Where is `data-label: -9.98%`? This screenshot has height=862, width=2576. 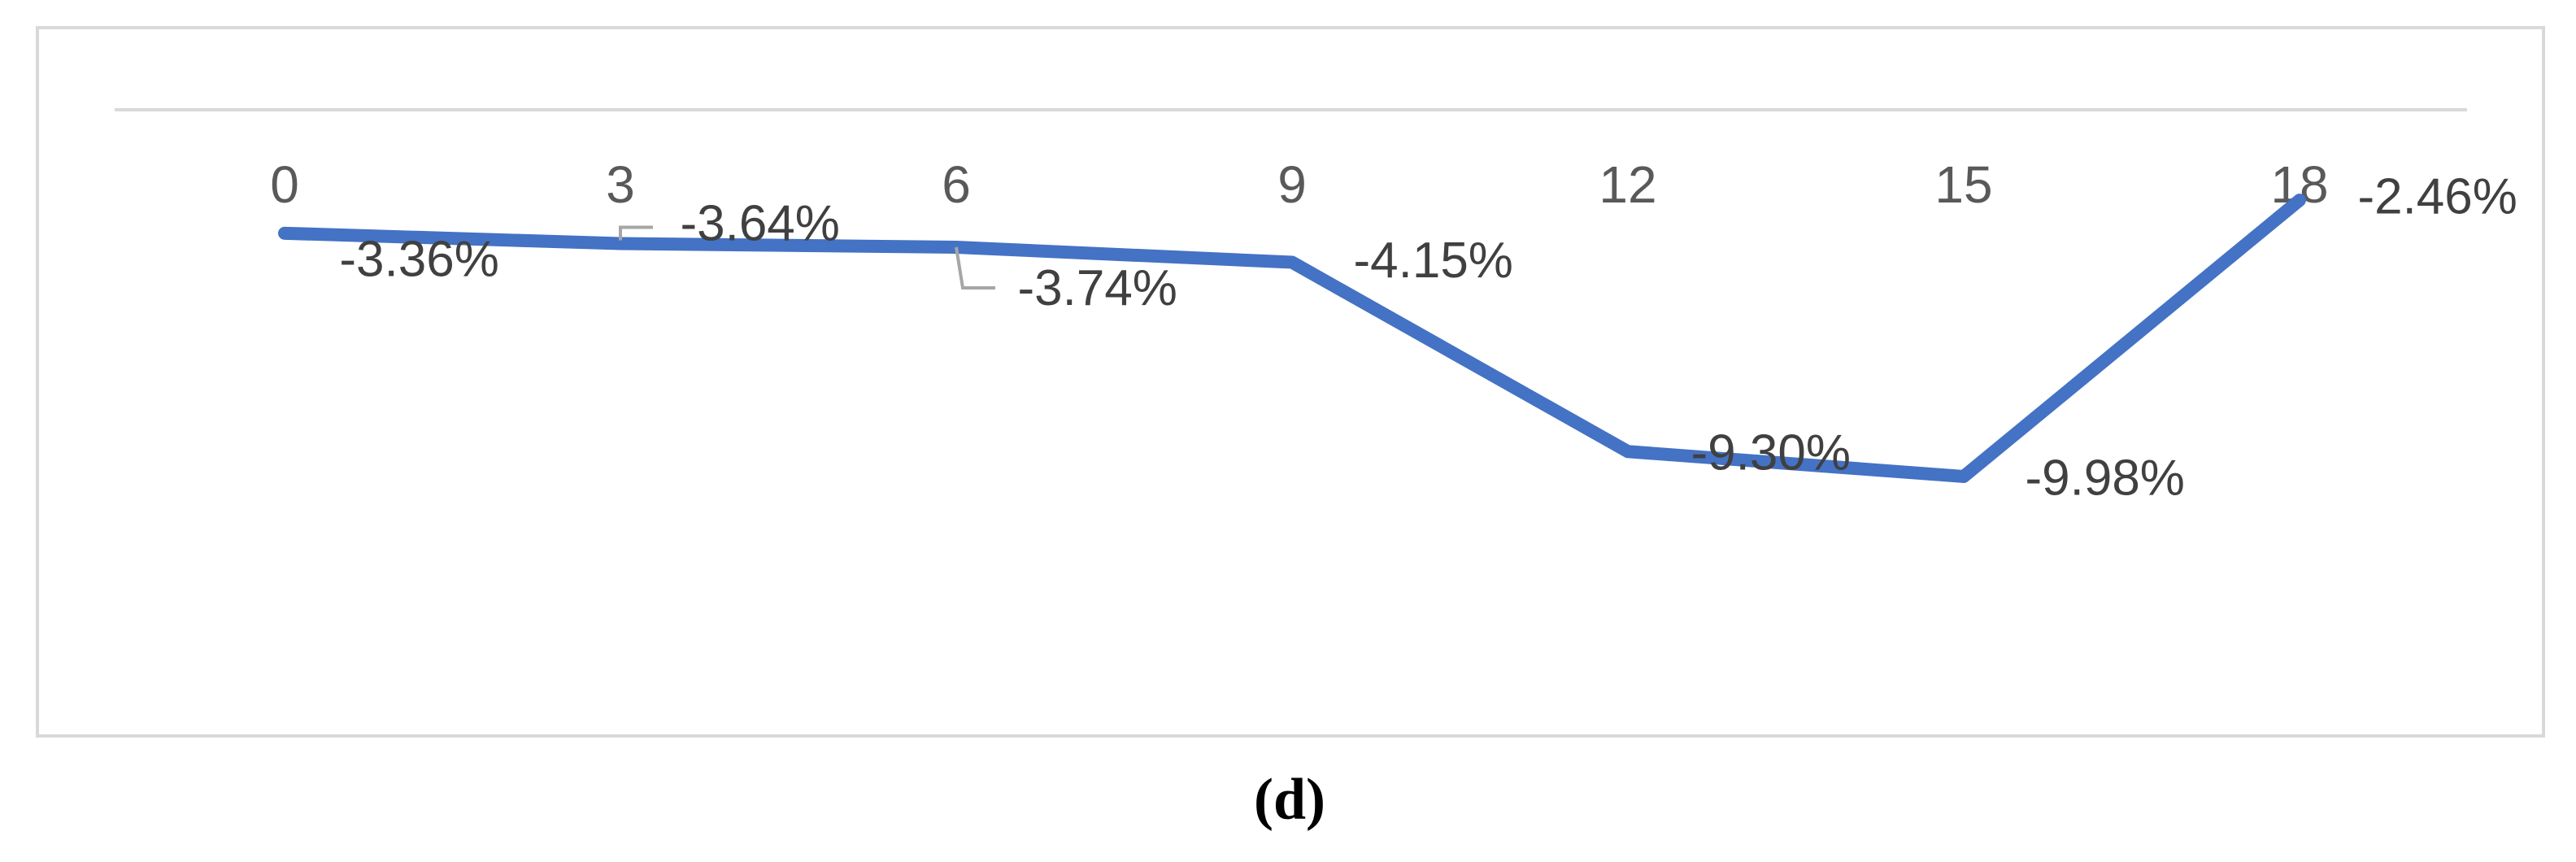
data-label: -9.98% is located at coordinates (2104, 478).